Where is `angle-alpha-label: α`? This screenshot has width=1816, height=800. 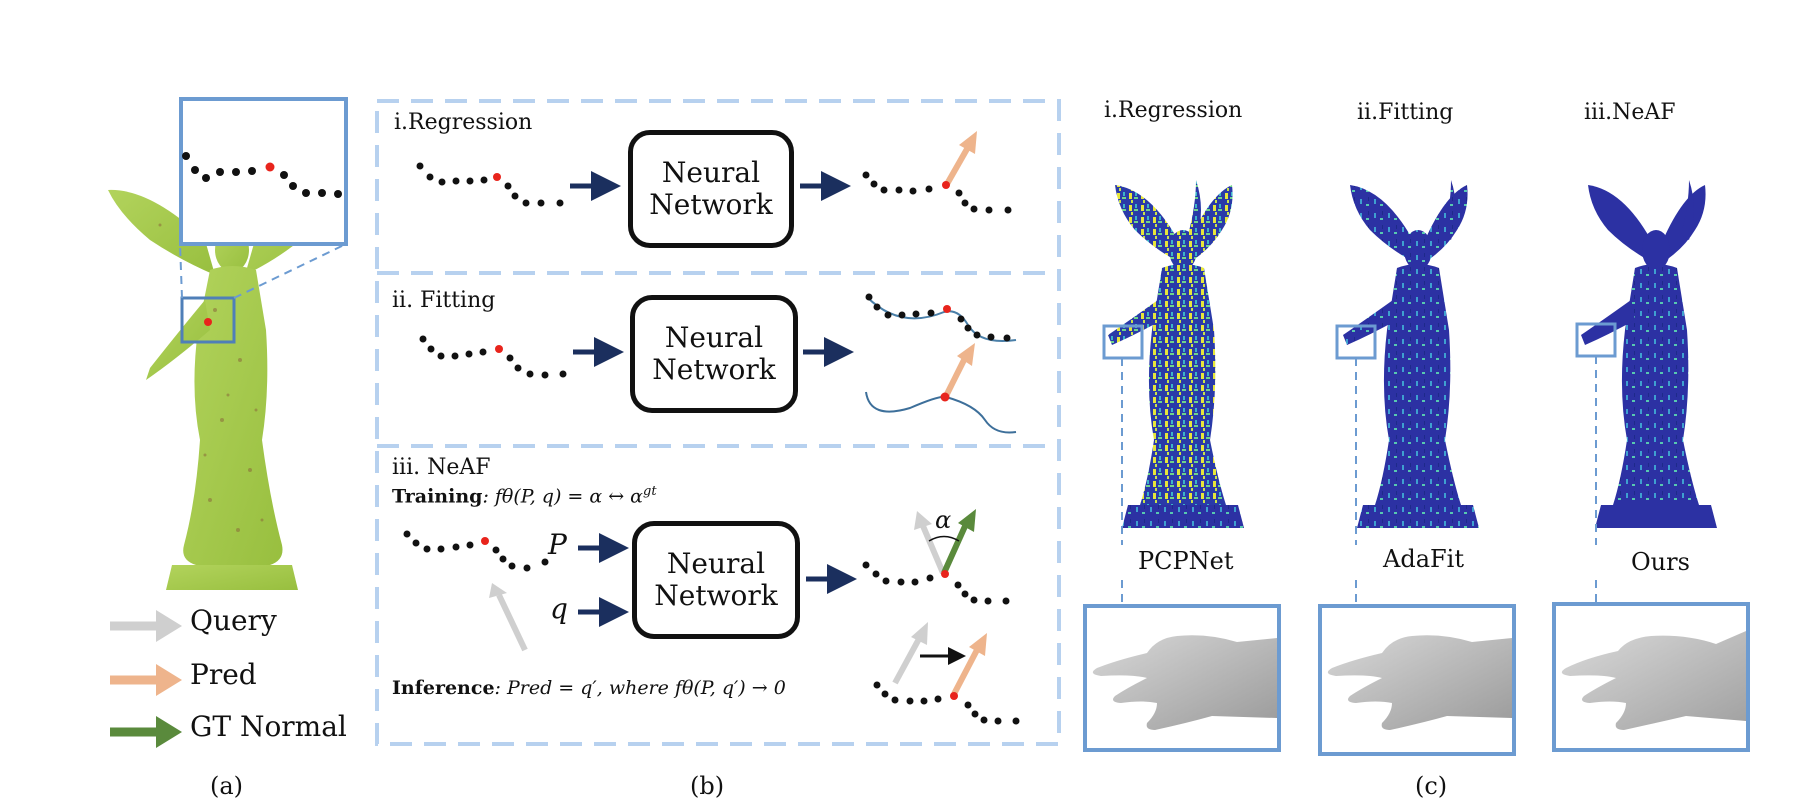 angle-alpha-label: α is located at coordinates (943, 520).